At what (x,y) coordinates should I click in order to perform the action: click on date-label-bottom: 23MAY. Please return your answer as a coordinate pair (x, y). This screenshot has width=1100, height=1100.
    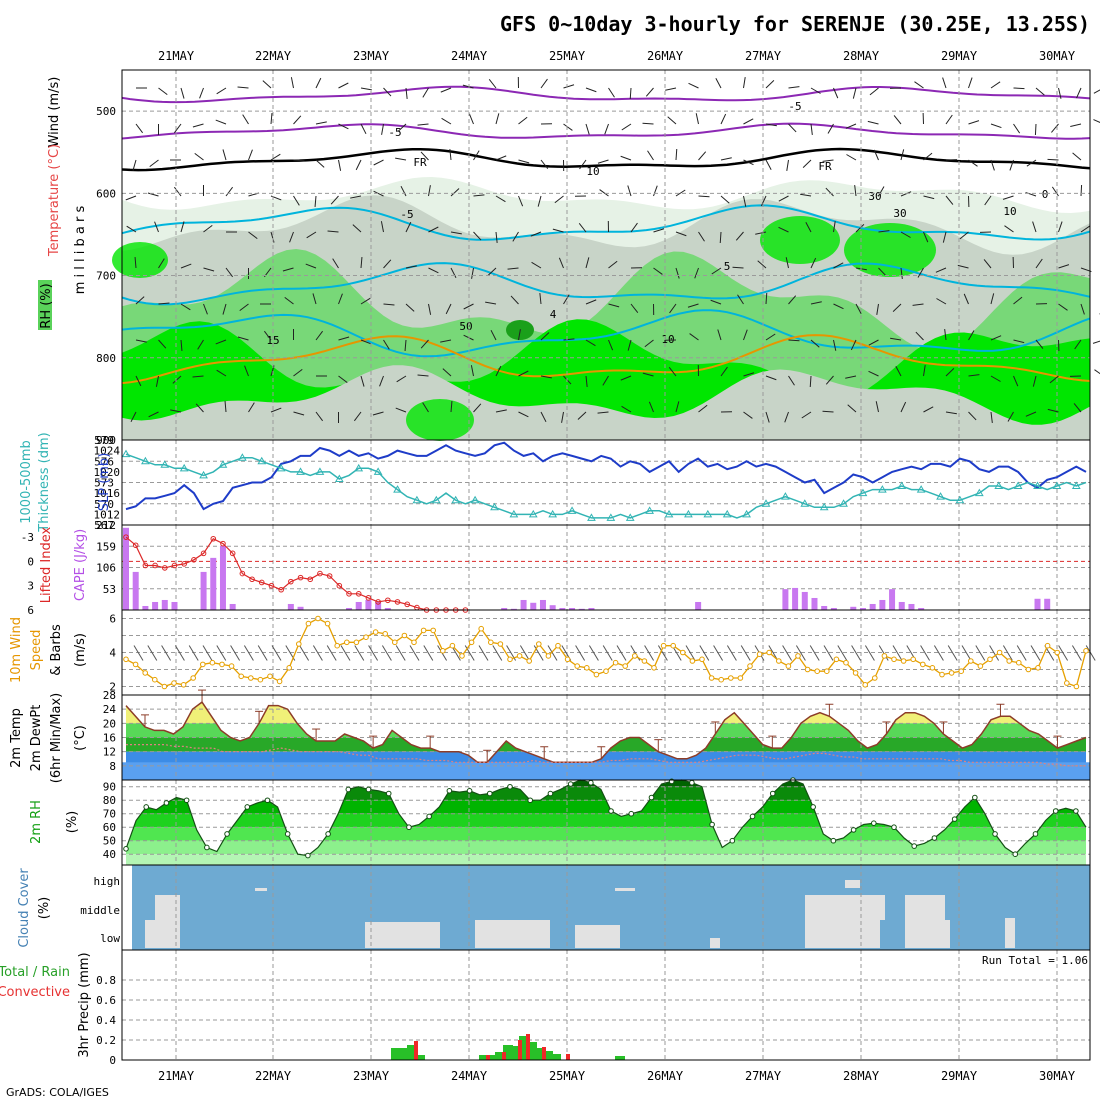
    Looking at the image, I should click on (371, 1076).